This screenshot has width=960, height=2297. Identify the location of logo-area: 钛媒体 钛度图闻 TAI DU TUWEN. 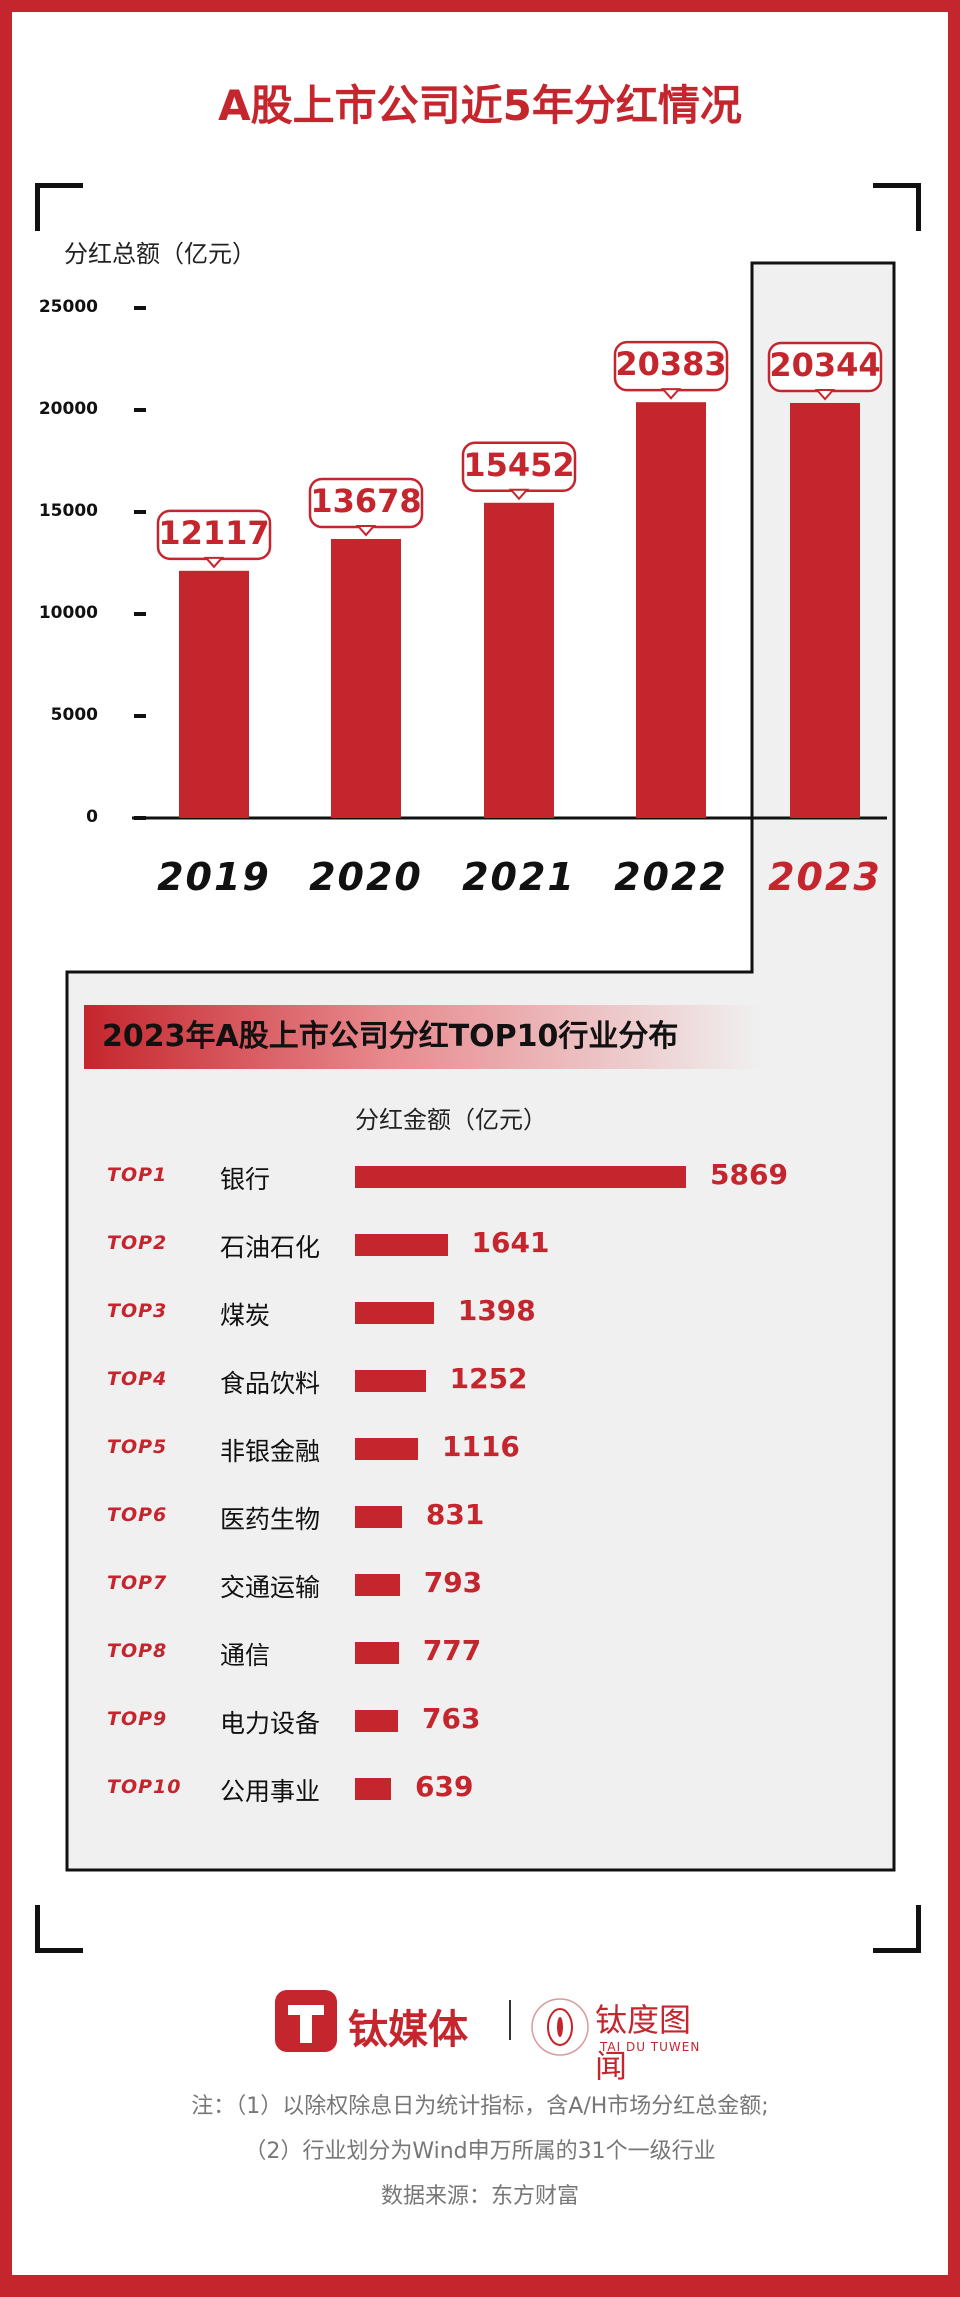
(490, 2035).